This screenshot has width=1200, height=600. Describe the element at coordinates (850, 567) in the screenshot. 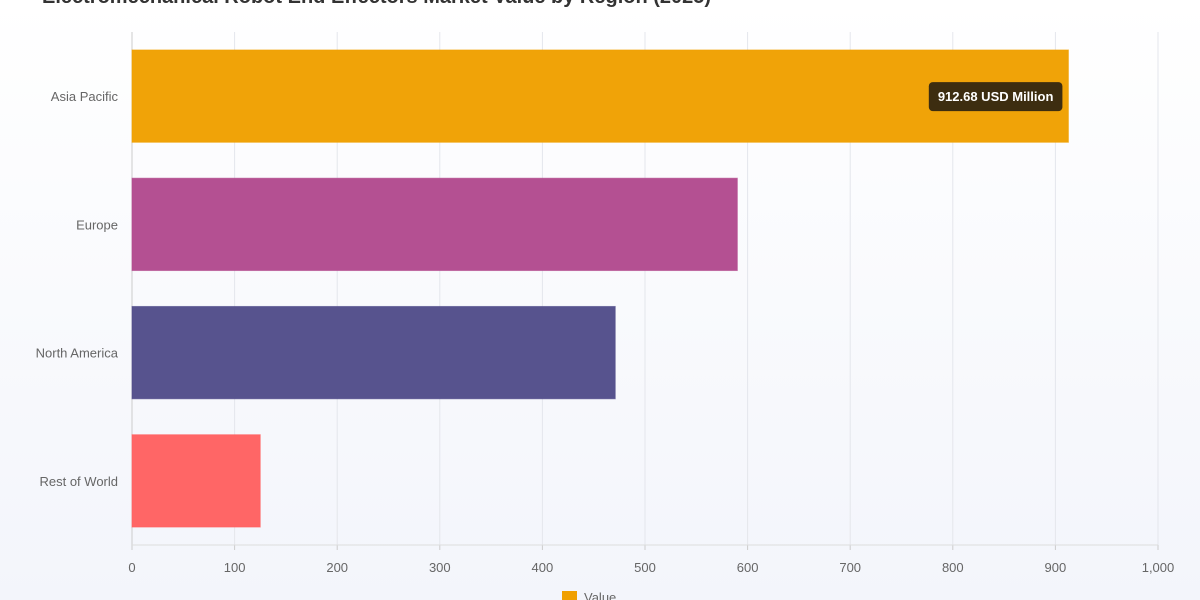

I see `x-tick-label: 700` at that location.